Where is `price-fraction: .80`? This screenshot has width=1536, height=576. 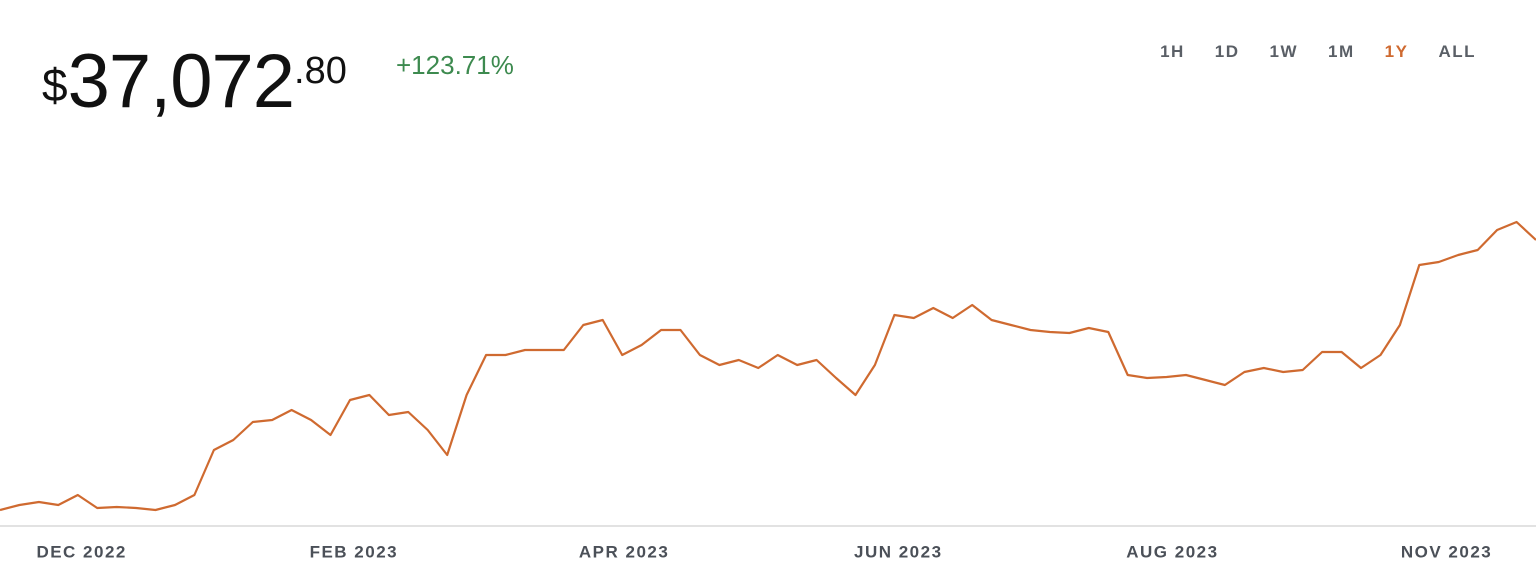
price-fraction: .80 is located at coordinates (320, 71).